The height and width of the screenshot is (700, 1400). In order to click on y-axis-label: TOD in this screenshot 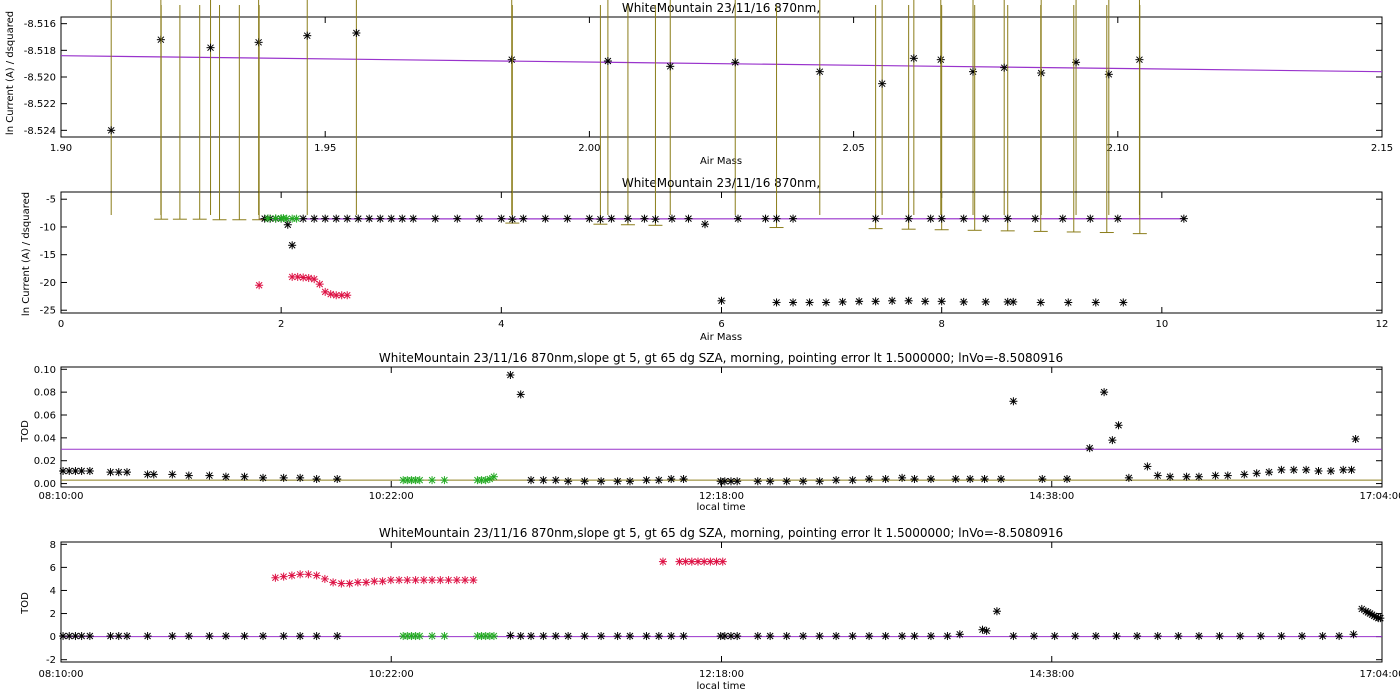, I will do `click(25, 431)`.